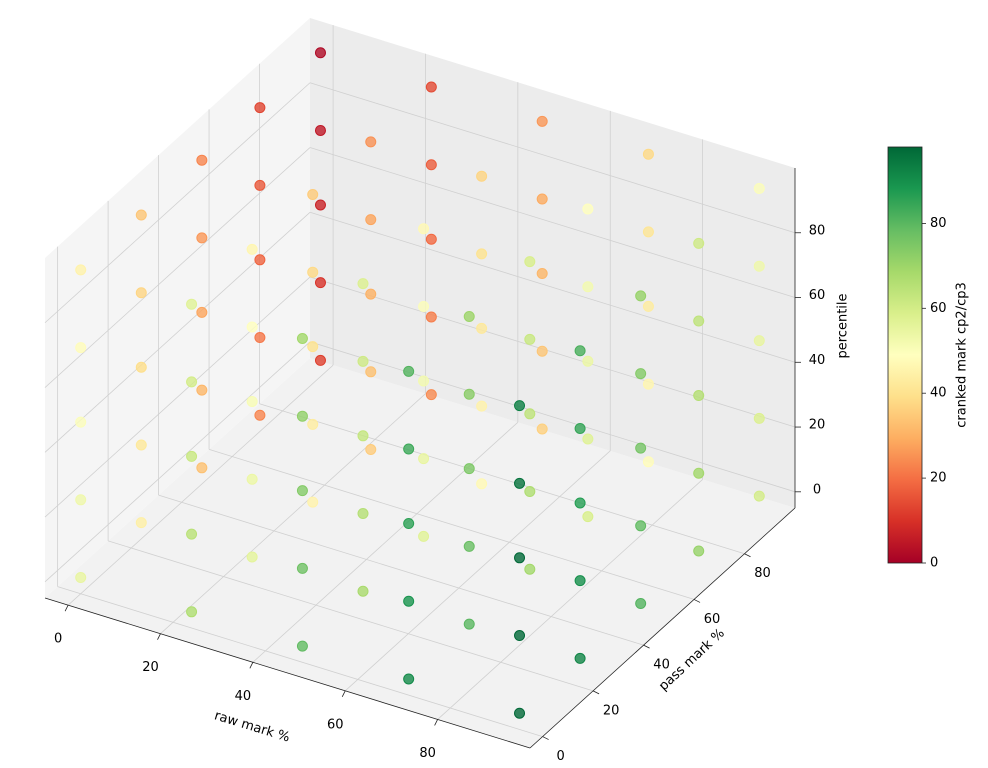 The height and width of the screenshot is (768, 988). What do you see at coordinates (817, 230) in the screenshot?
I see `z-tick-label: 80` at bounding box center [817, 230].